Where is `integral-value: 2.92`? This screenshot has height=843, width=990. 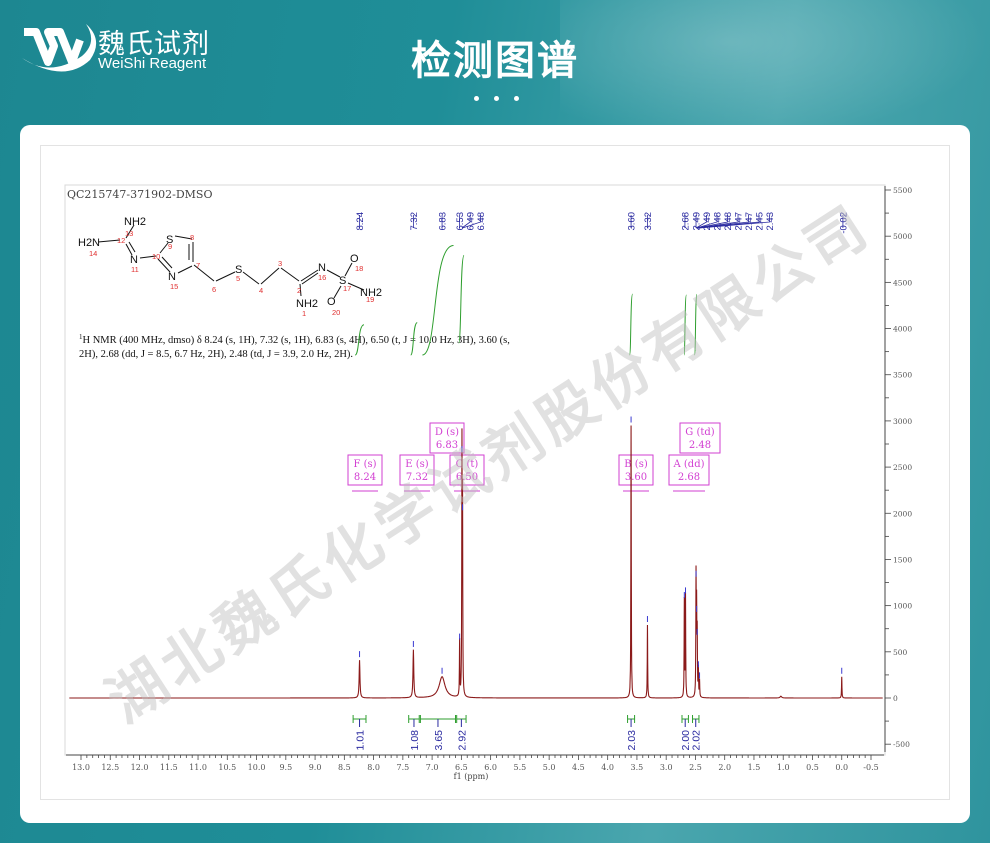 integral-value: 2.92 is located at coordinates (462, 740).